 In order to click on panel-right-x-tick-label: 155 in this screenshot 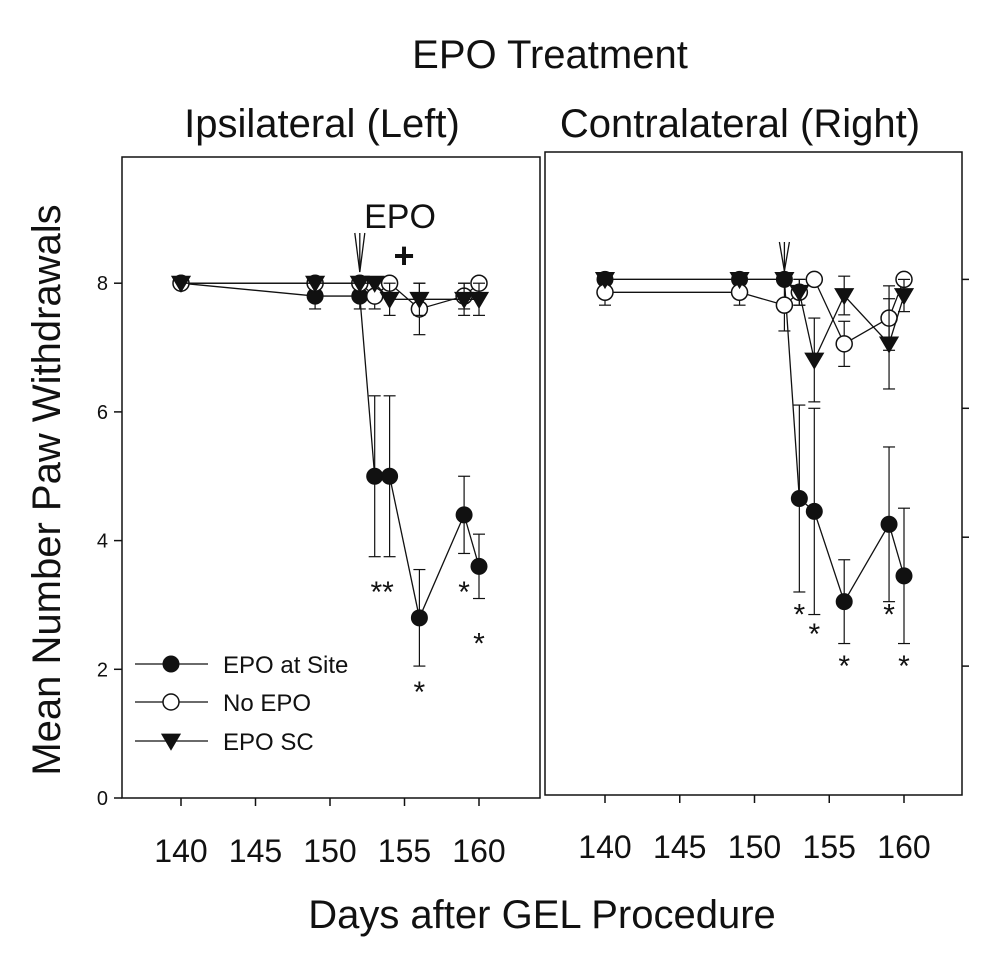, I will do `click(829, 847)`.